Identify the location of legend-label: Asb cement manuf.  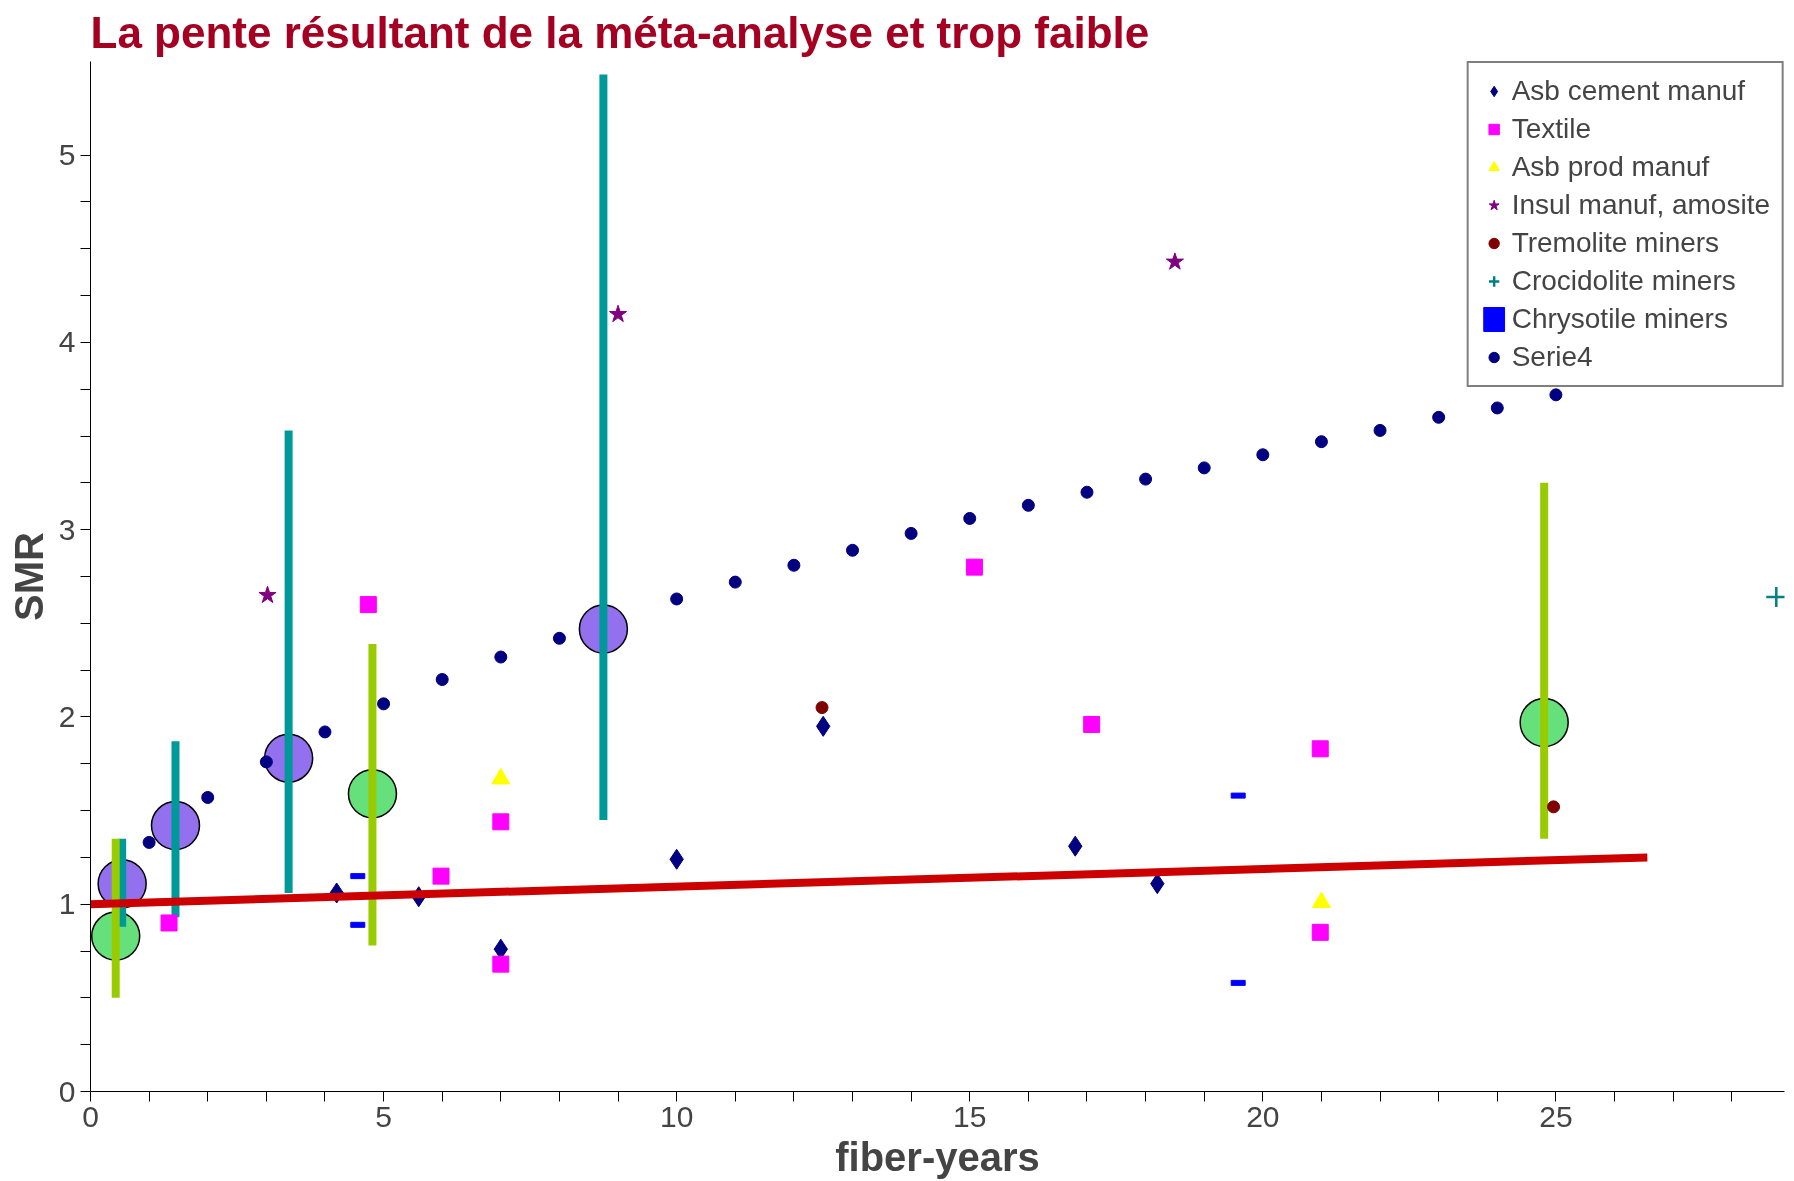
(1628, 91).